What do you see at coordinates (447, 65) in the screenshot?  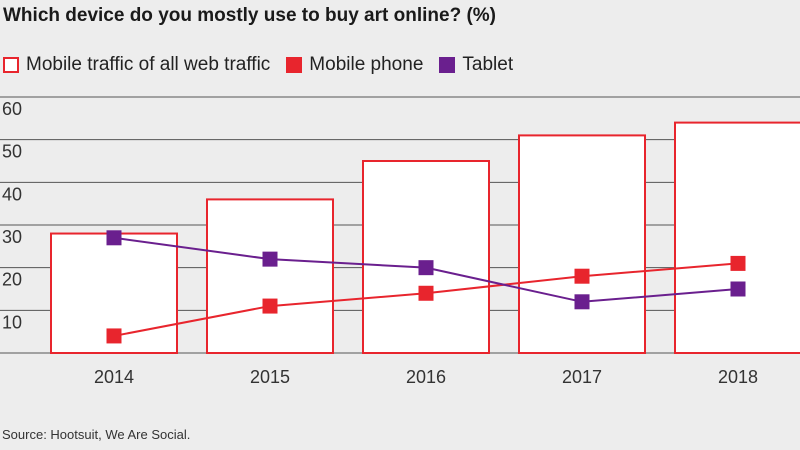 I see `legend-swatch-purple-square-icon` at bounding box center [447, 65].